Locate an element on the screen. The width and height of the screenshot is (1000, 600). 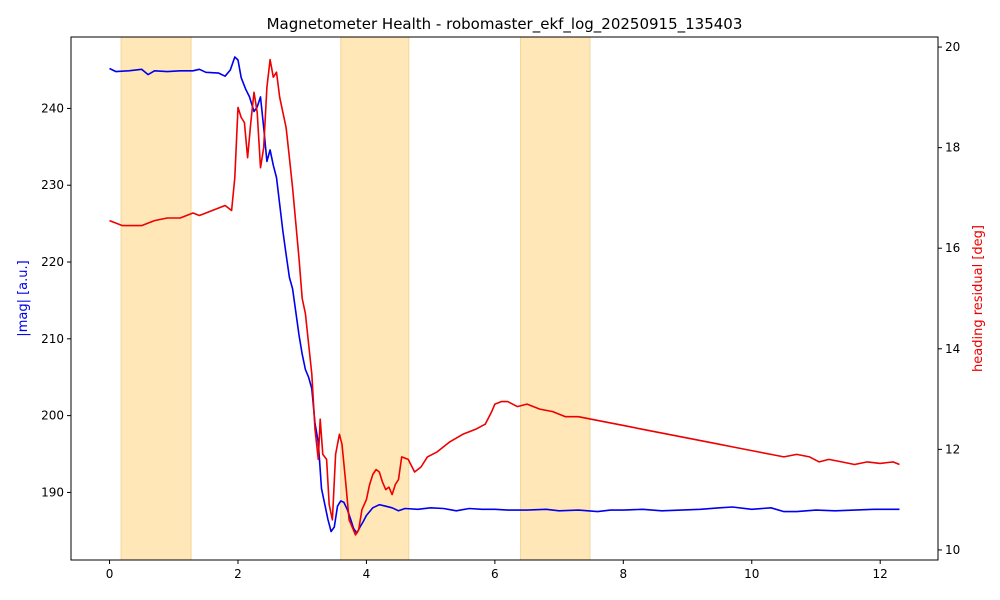
left-tick-label: 220 is located at coordinates (52, 262).